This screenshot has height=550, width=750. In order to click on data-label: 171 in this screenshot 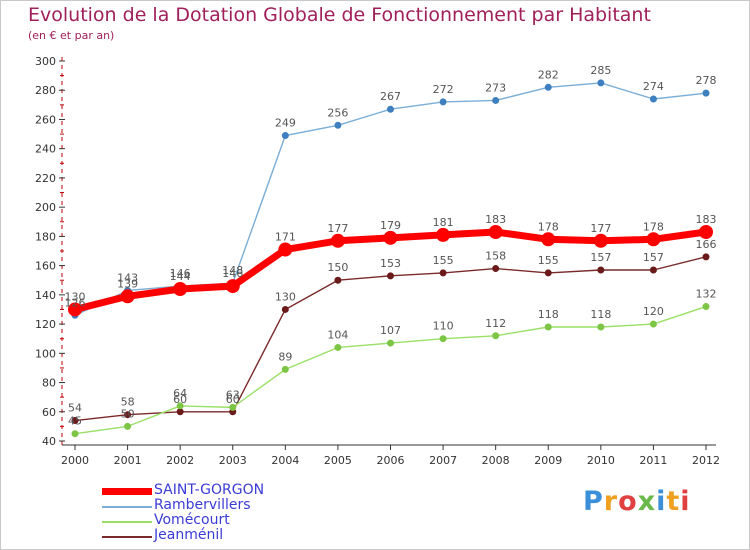, I will do `click(285, 237)`.